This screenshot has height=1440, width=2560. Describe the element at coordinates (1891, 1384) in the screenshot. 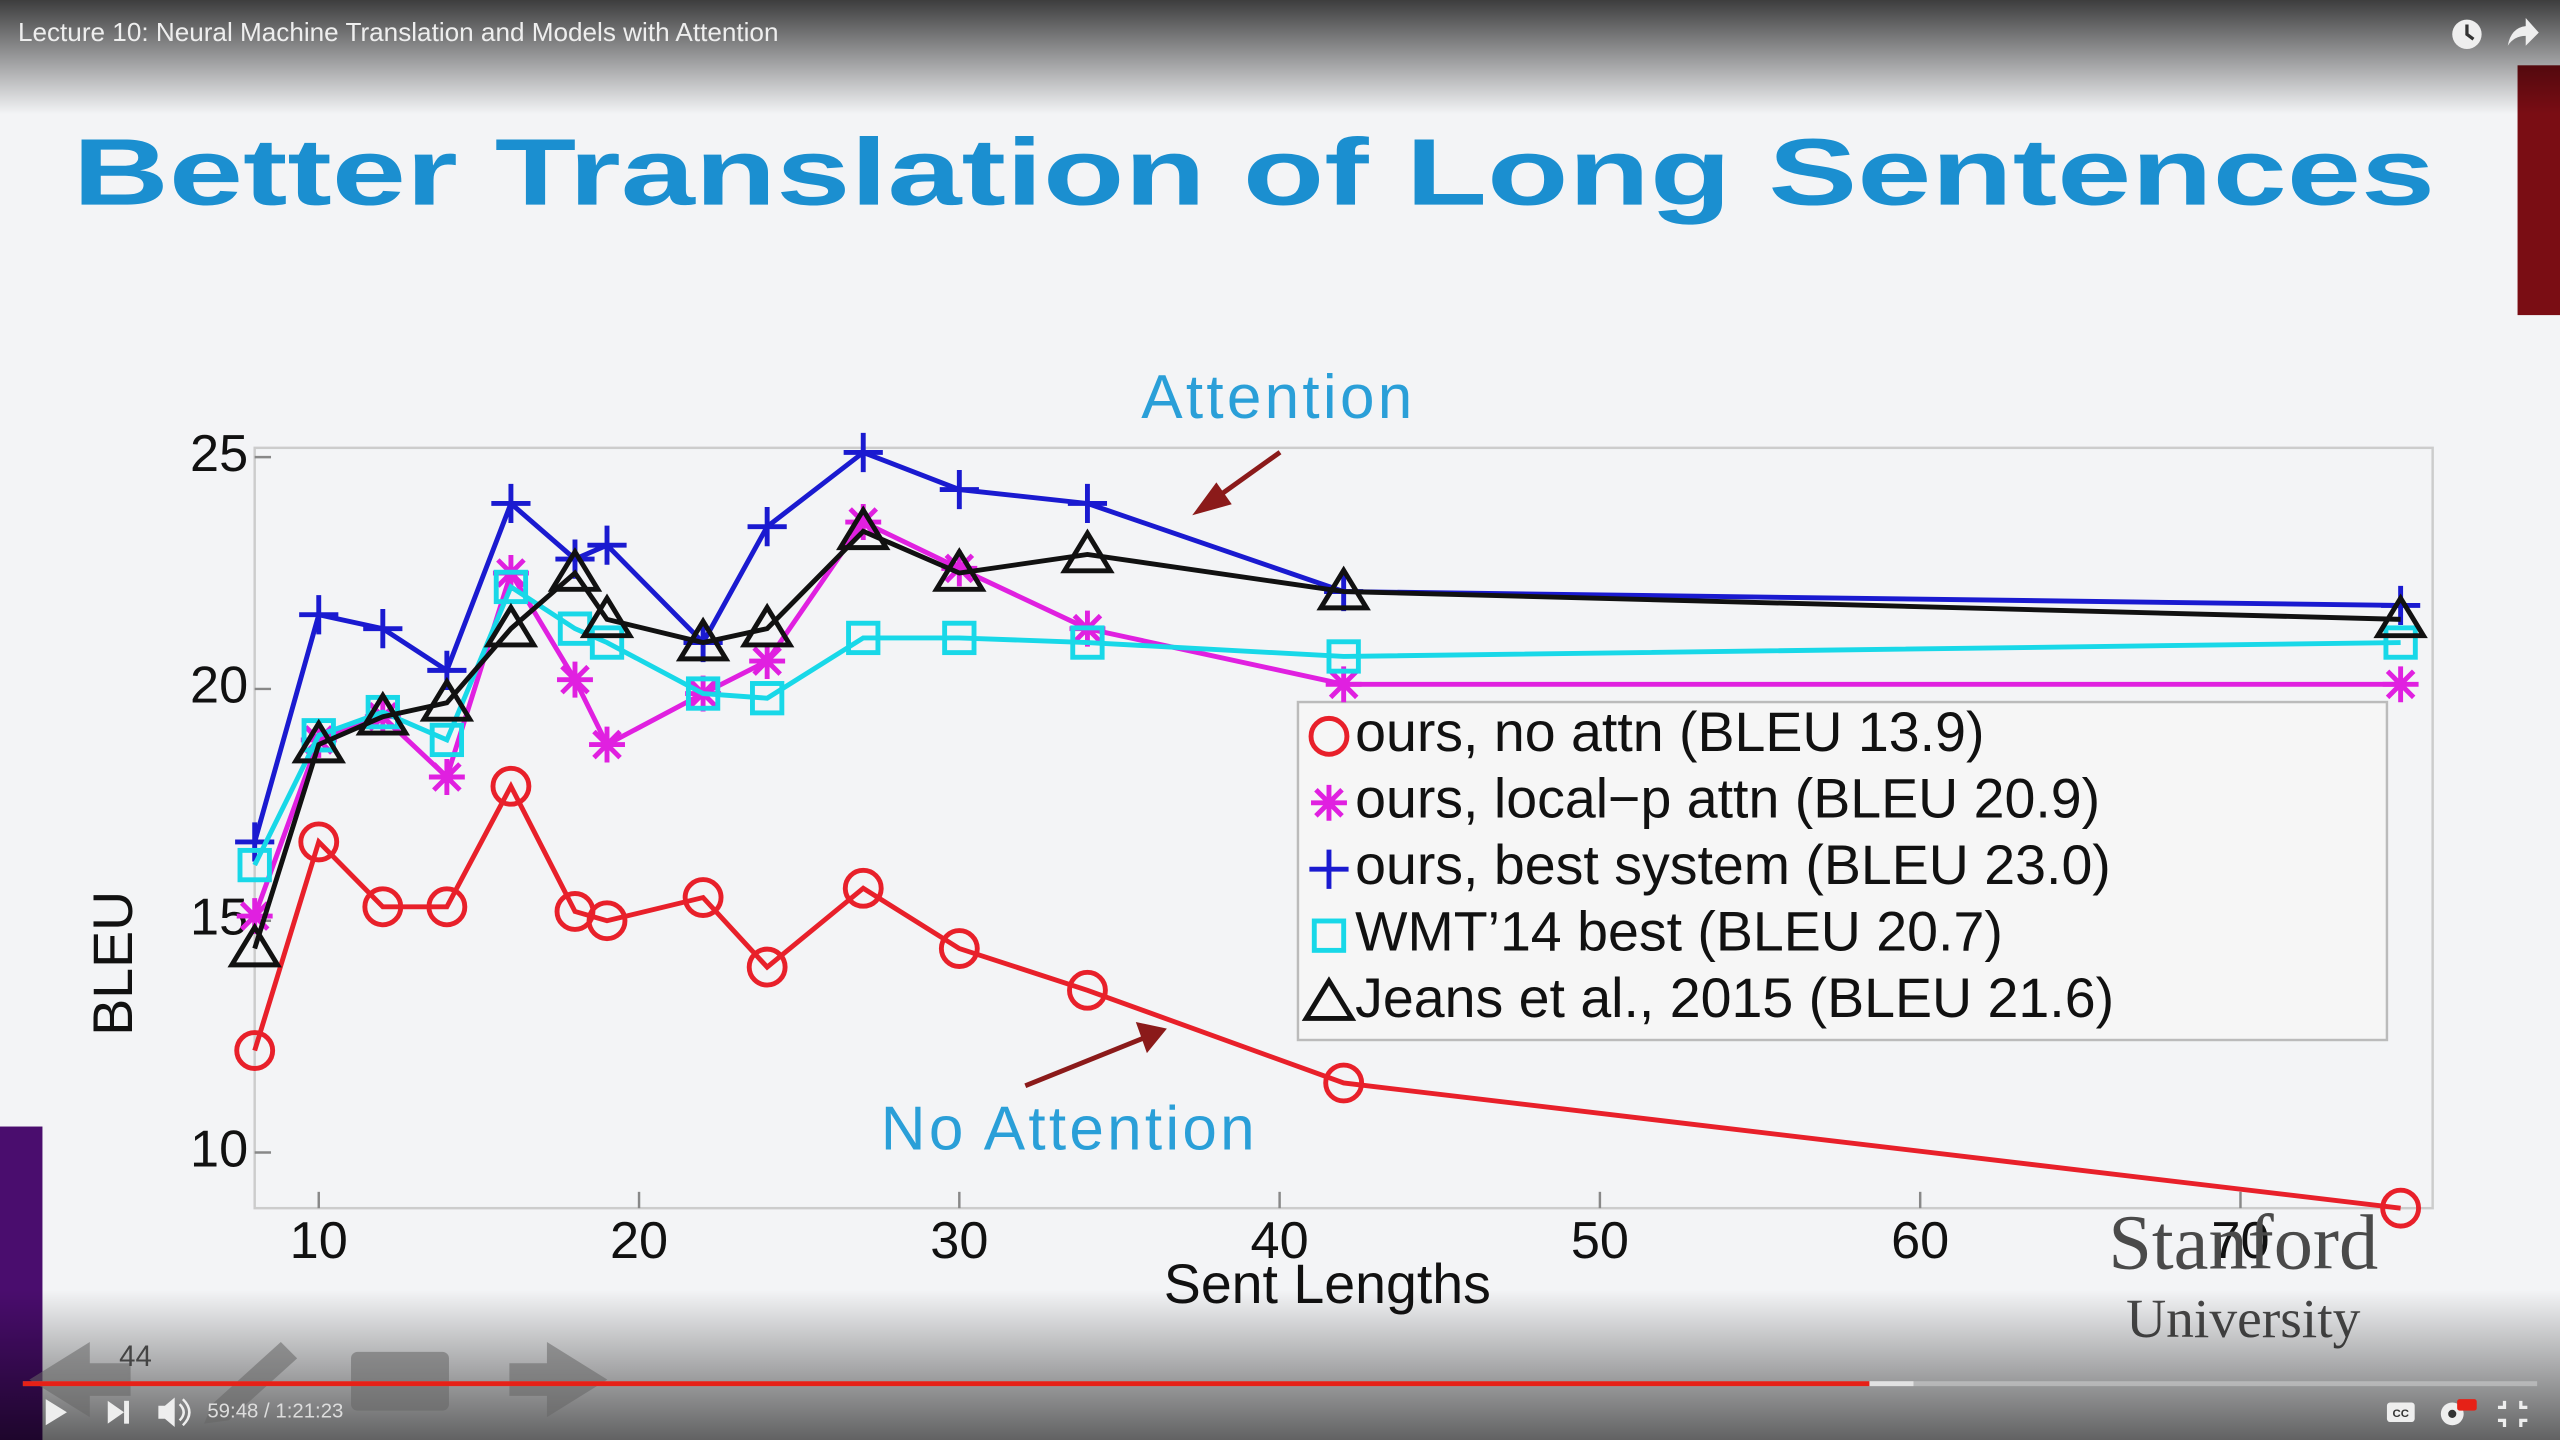

I see `progress-buffer` at that location.